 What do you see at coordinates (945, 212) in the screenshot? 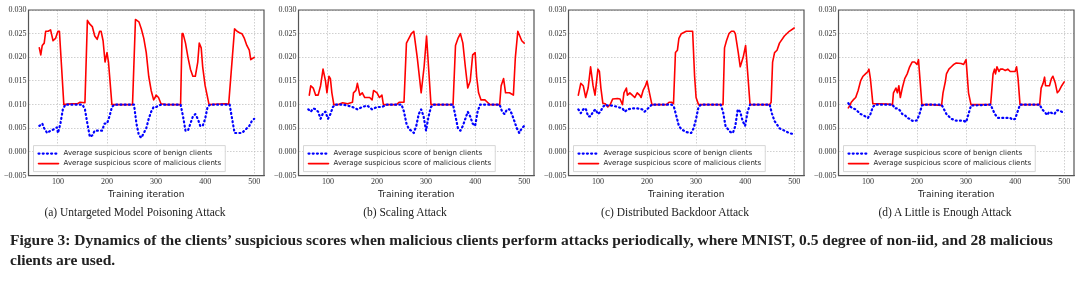
I see `text: (d) A Little is Enough Attack` at bounding box center [945, 212].